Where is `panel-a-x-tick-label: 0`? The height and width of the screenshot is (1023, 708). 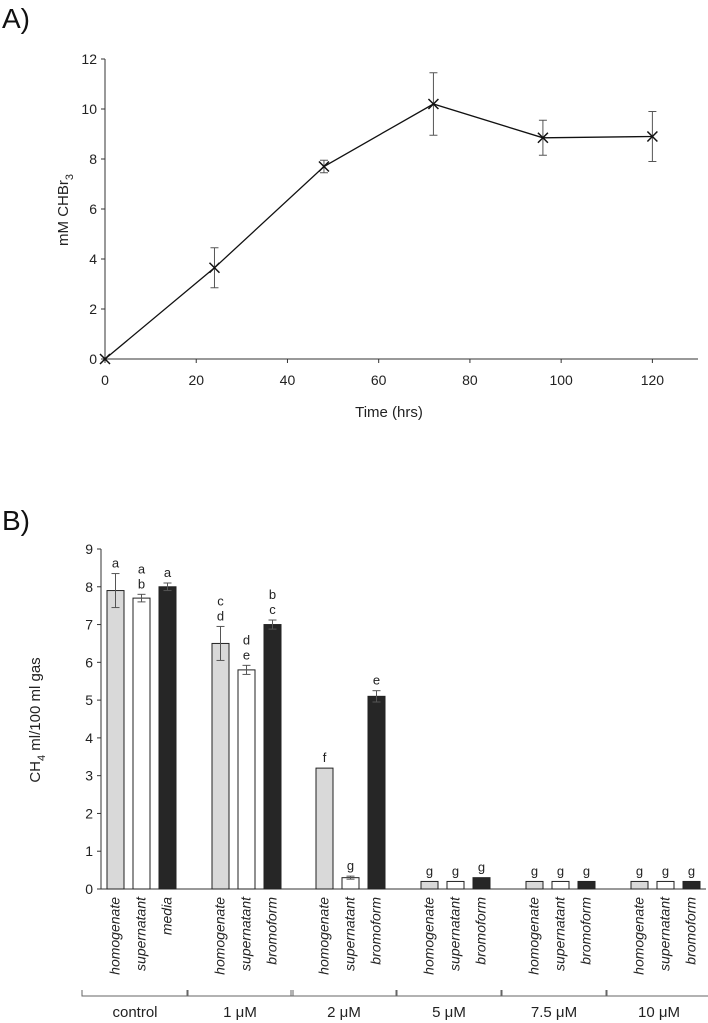
panel-a-x-tick-label: 0 is located at coordinates (105, 380).